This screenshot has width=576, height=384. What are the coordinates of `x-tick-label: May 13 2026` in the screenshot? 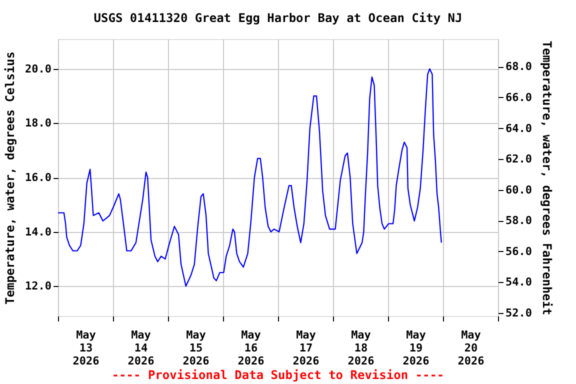 It's located at (86, 348).